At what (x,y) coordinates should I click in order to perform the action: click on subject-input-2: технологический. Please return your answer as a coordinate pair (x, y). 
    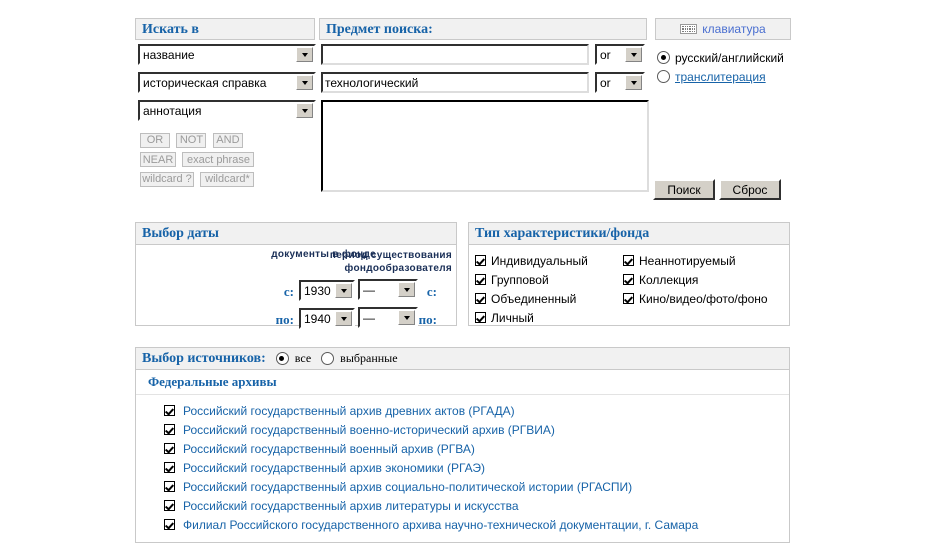
    Looking at the image, I should click on (455, 82).